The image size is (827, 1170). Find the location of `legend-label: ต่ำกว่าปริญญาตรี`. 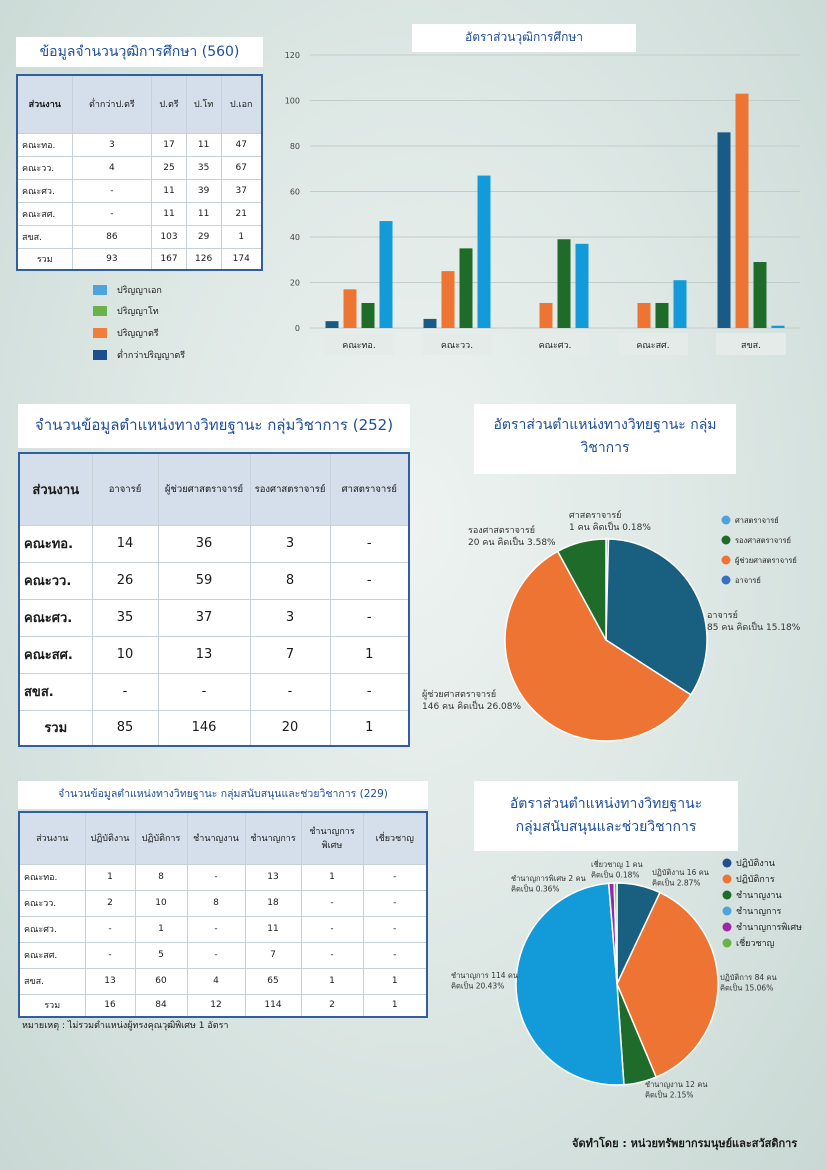

legend-label: ต่ำกว่าปริญญาตรี is located at coordinates (151, 356).